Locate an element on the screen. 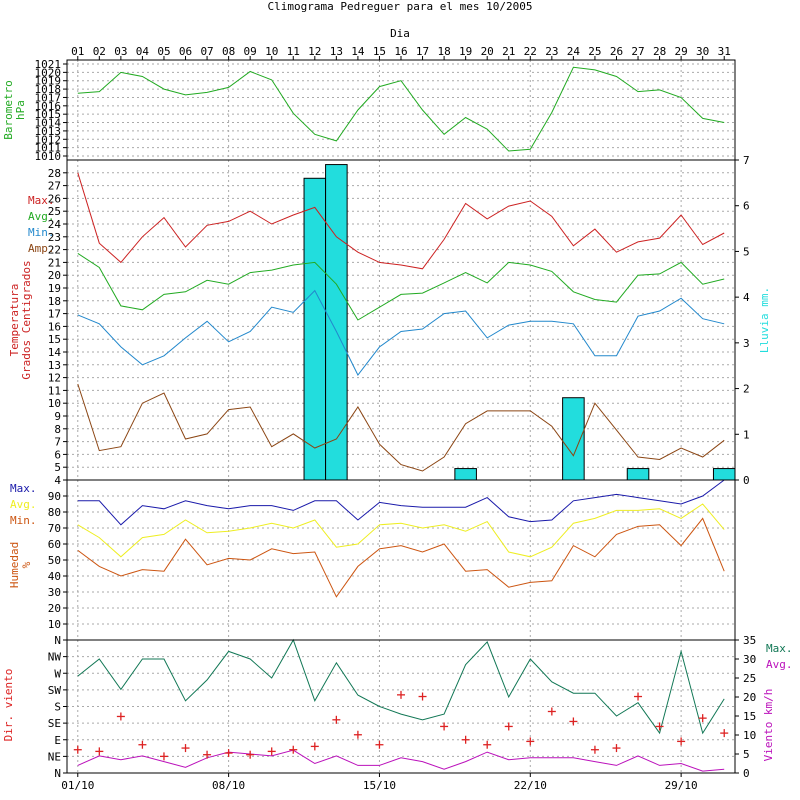 This screenshot has height=800, width=800. rain-tick-5: 5 is located at coordinates (746, 251).